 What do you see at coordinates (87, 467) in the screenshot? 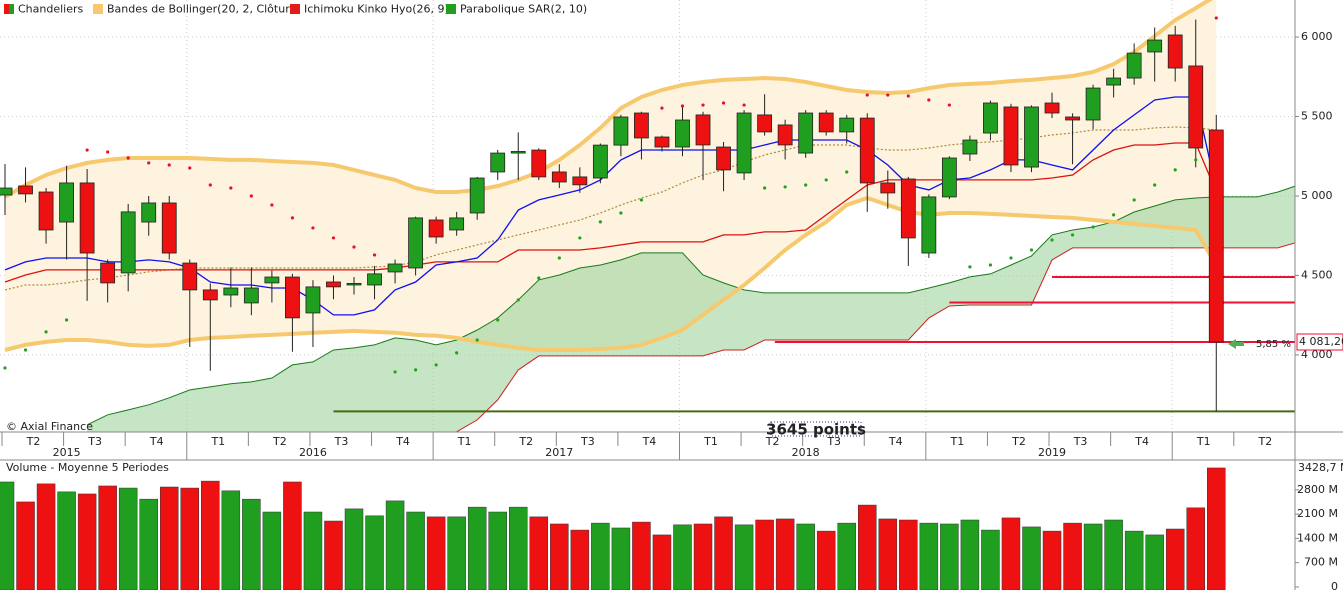
I see `volume-title: Volume - Moyenne 5 Periodes` at bounding box center [87, 467].